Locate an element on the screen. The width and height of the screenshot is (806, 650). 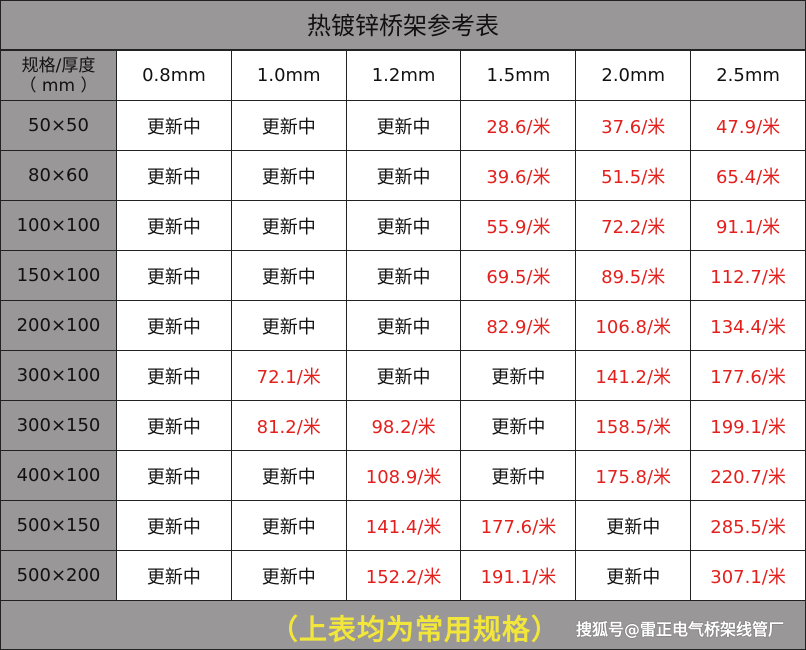
thickness-header: 2.5mm is located at coordinates (748, 75).